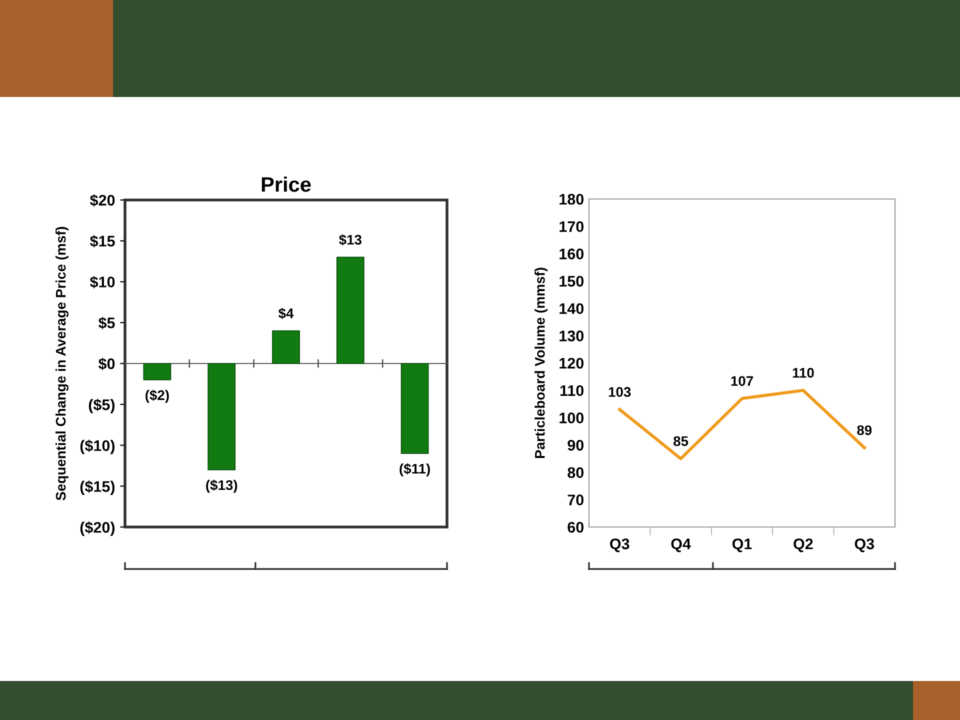 Image resolution: width=960 pixels, height=720 pixels. What do you see at coordinates (286, 314) in the screenshot?
I see `data-label: $4` at bounding box center [286, 314].